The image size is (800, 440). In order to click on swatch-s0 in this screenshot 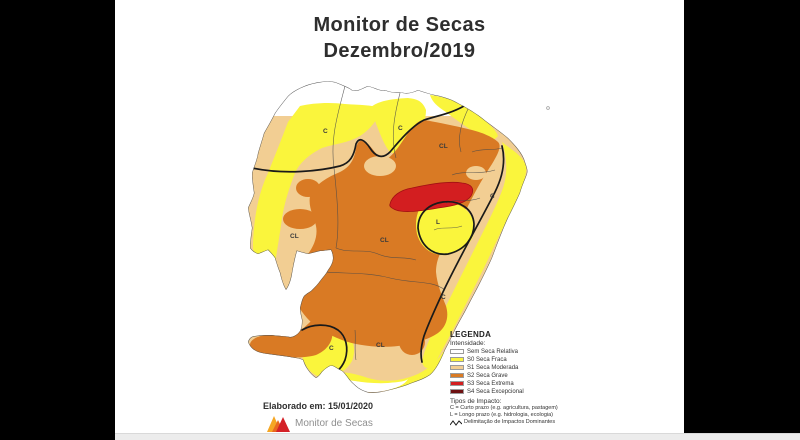, I will do `click(457, 359)`.